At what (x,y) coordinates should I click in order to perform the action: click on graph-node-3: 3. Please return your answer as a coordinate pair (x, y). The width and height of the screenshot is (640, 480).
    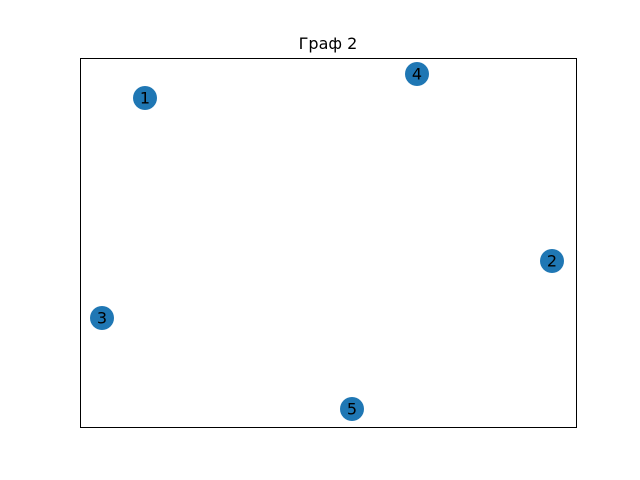
    Looking at the image, I should click on (102, 318).